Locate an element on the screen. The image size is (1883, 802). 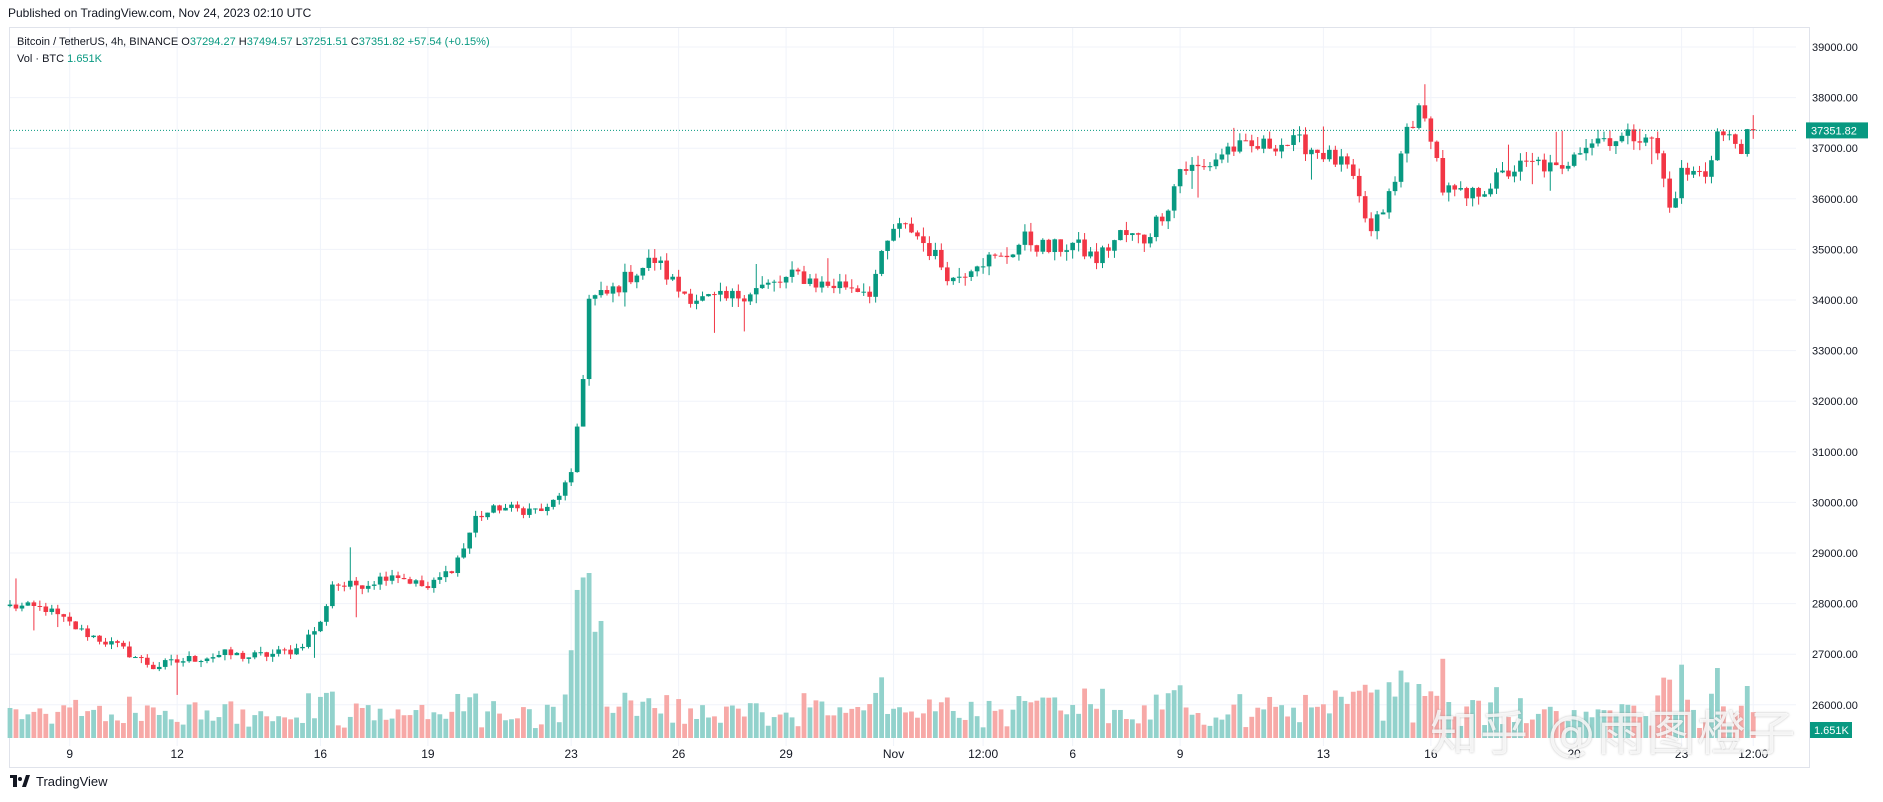
footer: TradingView is located at coordinates (59, 781).